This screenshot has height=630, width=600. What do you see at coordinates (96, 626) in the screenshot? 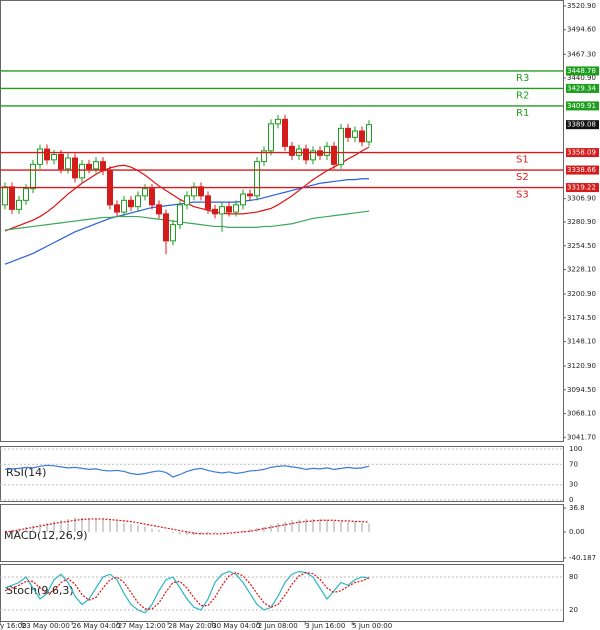
I see `x-tick-label: 26 May 04:00` at bounding box center [96, 626].